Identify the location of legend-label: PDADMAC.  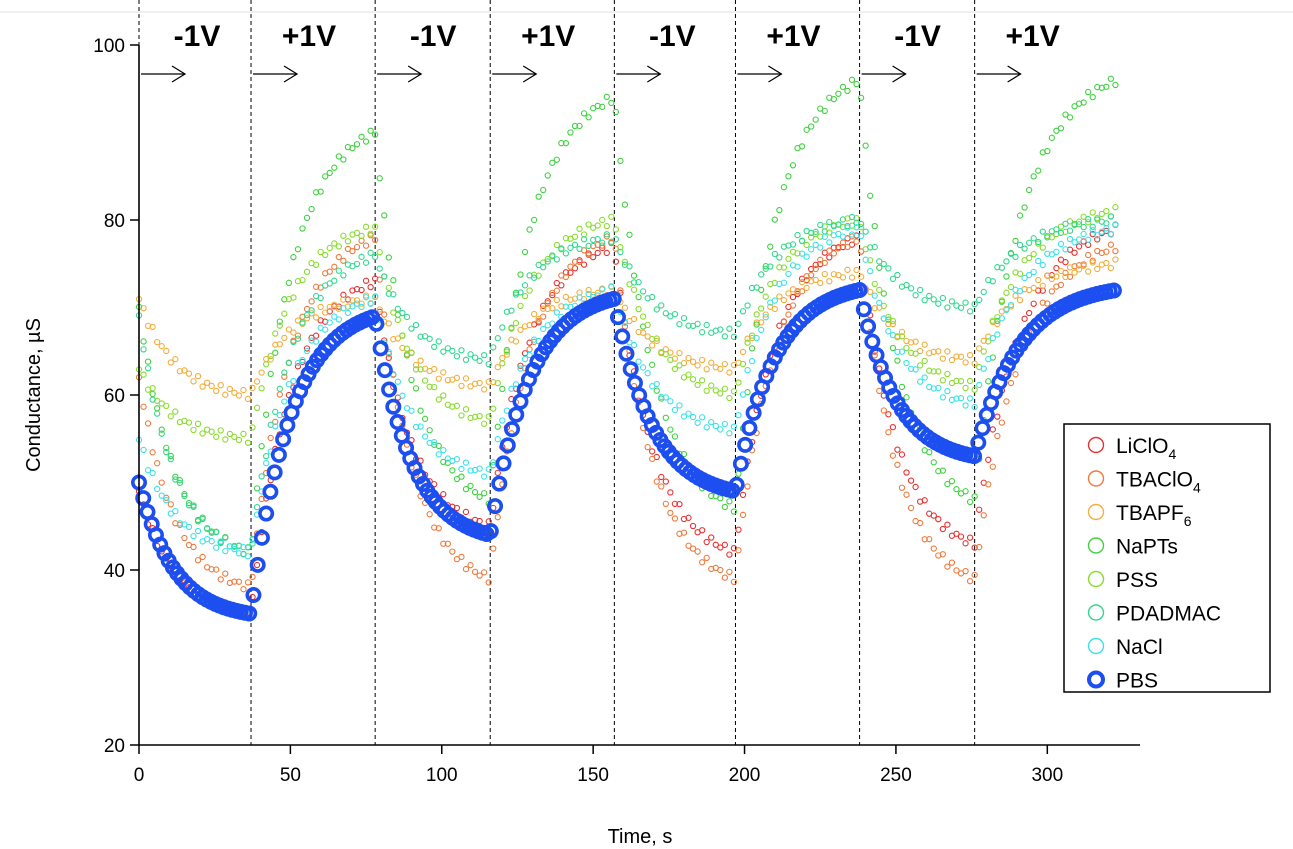
(1168, 614).